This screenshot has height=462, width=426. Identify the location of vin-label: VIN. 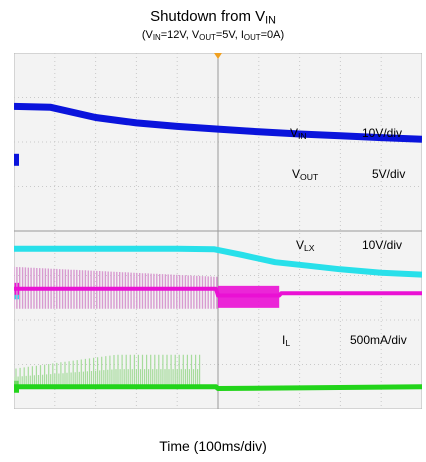
(298, 133).